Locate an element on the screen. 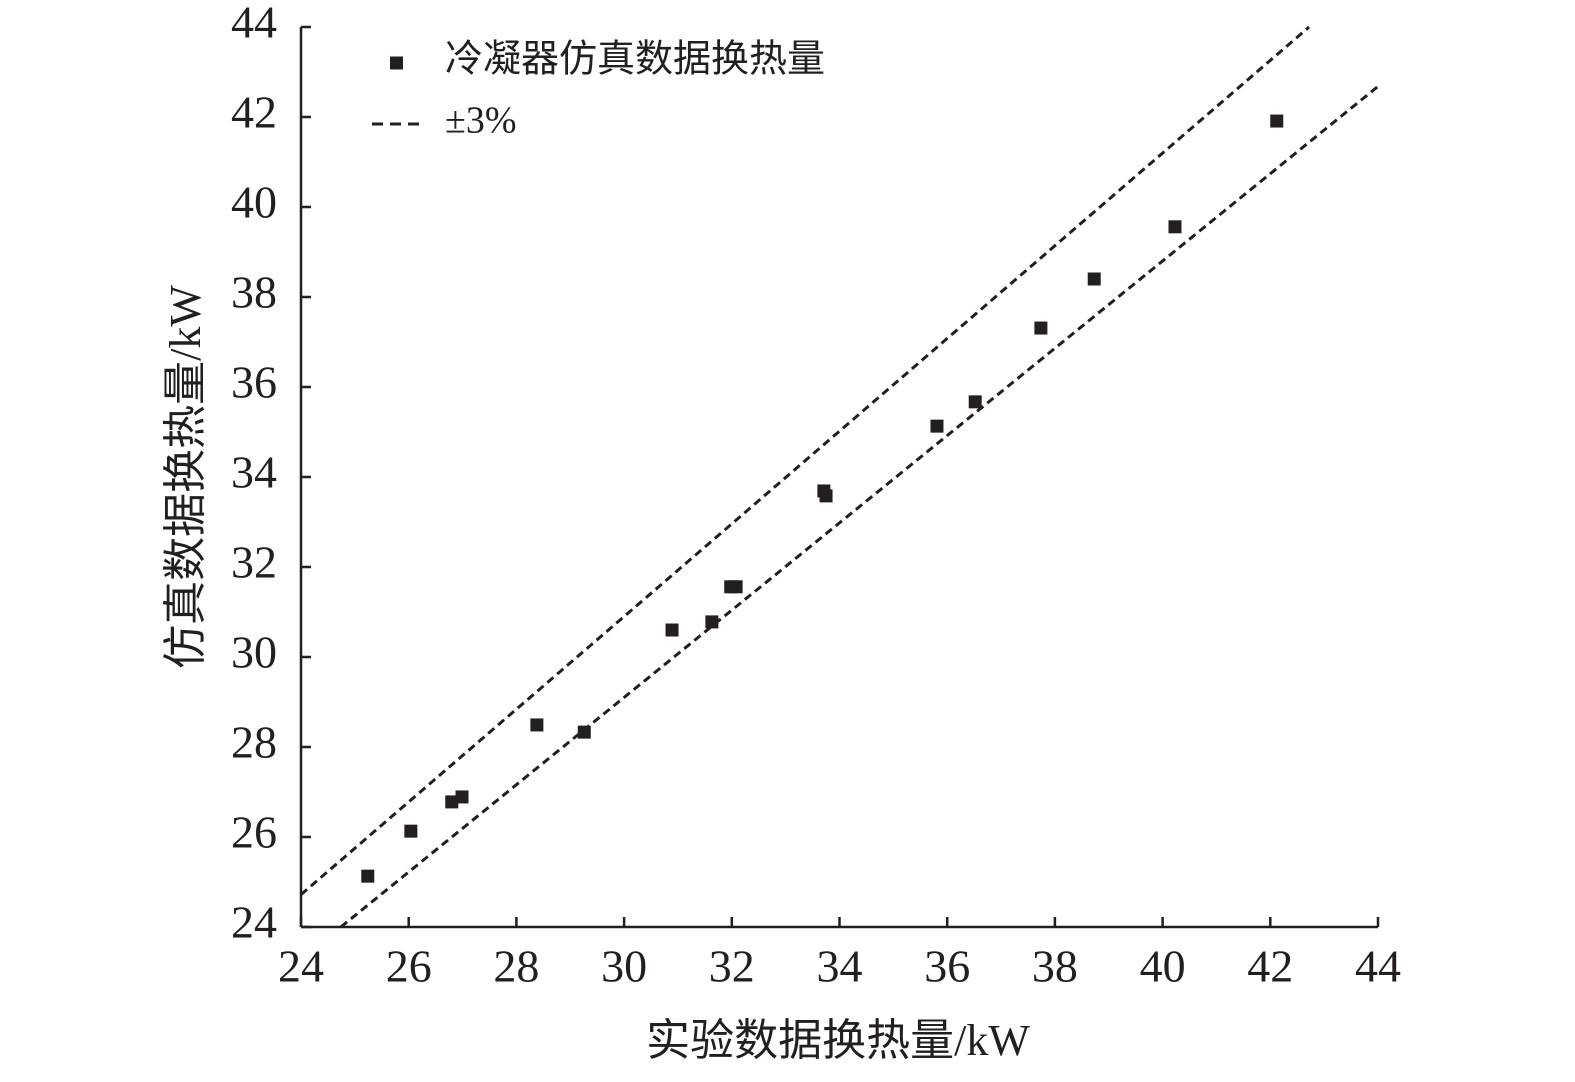 The image size is (1575, 1082). y-tick-label: 42 is located at coordinates (254, 112).